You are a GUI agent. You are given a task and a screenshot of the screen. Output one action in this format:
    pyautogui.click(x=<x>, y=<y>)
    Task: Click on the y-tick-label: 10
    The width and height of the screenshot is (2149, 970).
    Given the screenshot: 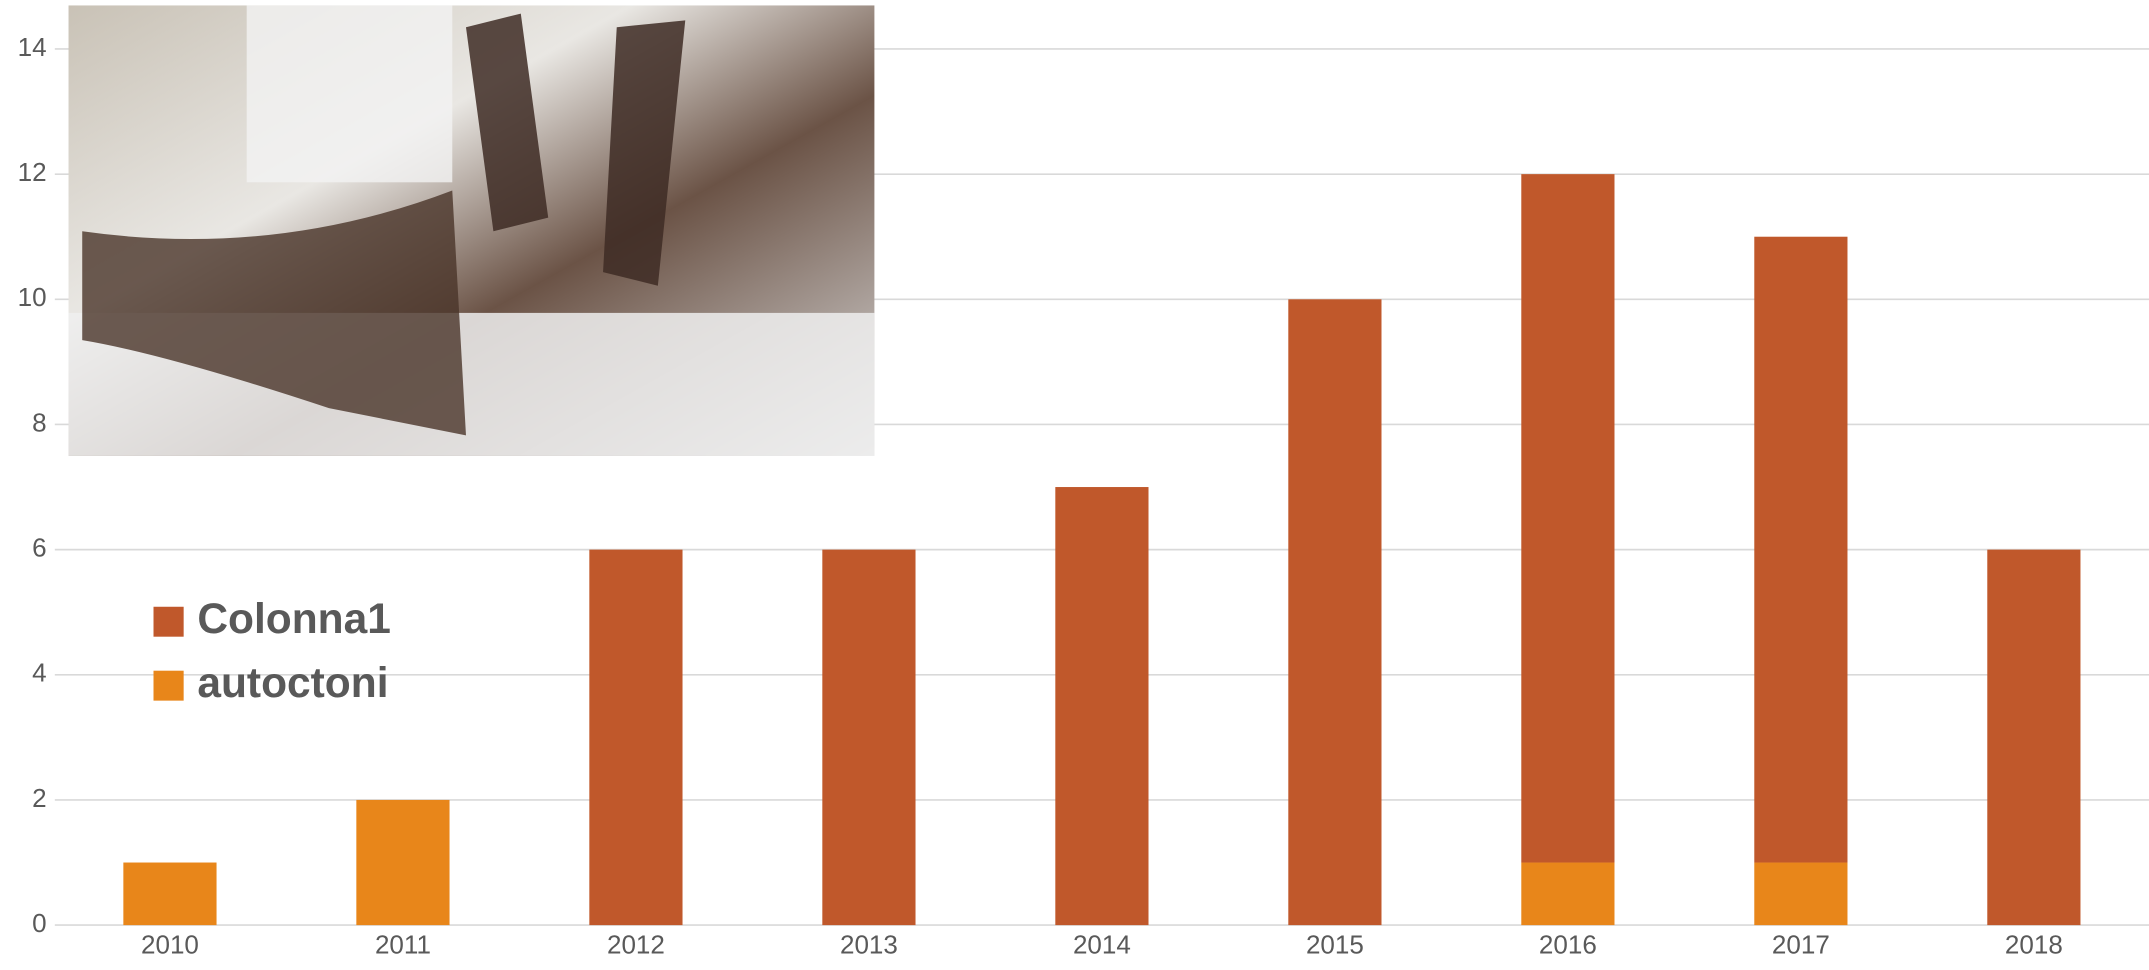 What is the action you would take?
    pyautogui.click(x=32, y=298)
    